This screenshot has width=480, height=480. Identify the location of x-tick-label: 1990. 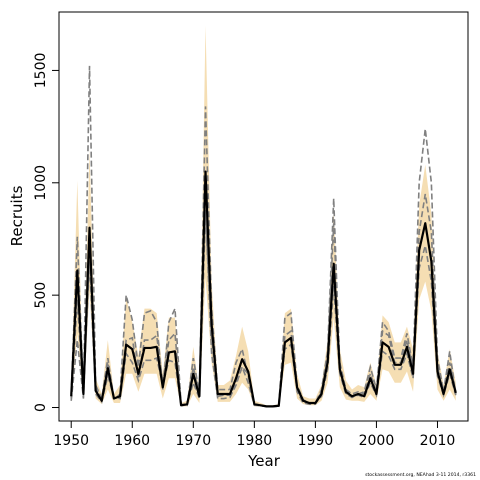
(316, 441).